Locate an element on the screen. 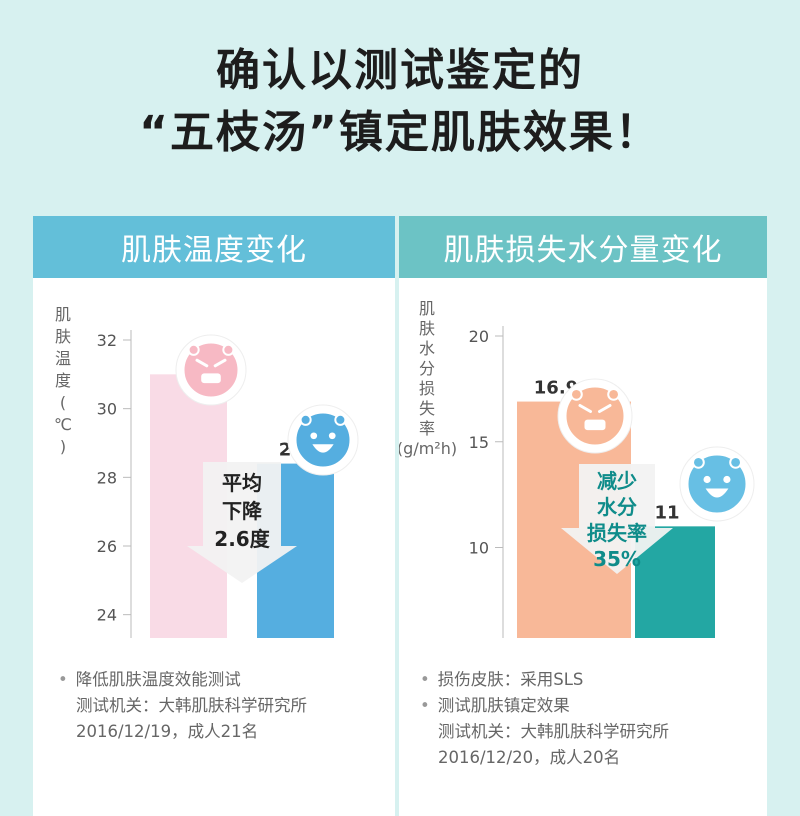 Image resolution: width=800 pixels, height=816 pixels. y-axis-label-char: 度 is located at coordinates (63, 380).